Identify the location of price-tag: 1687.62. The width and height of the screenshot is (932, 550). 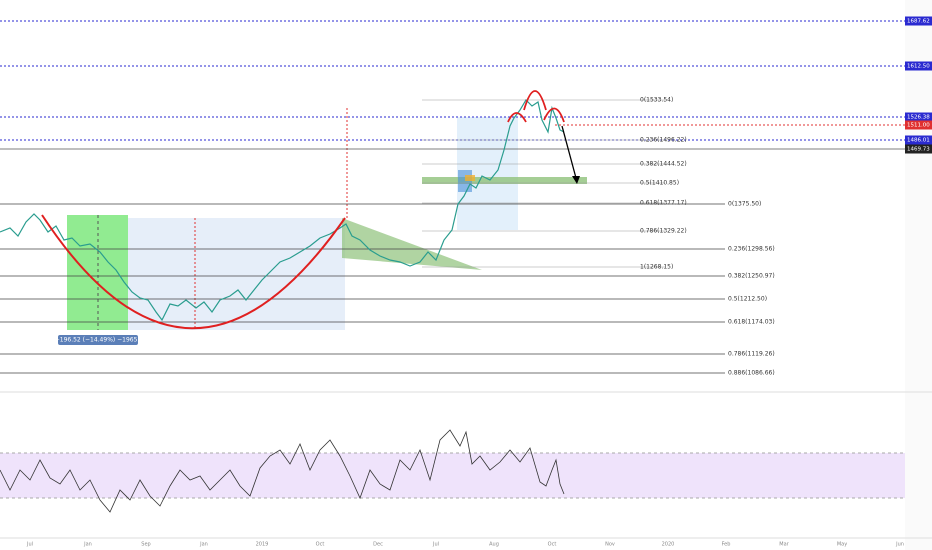
(918, 21).